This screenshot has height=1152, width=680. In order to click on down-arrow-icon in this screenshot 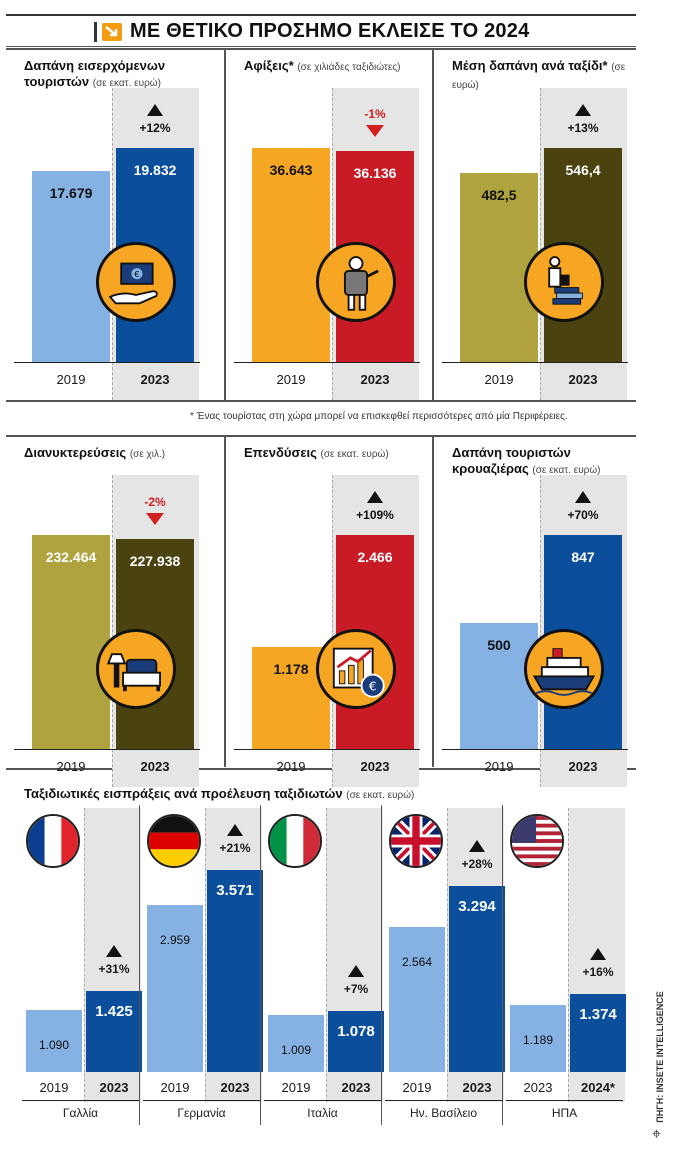, I will do `click(375, 130)`.